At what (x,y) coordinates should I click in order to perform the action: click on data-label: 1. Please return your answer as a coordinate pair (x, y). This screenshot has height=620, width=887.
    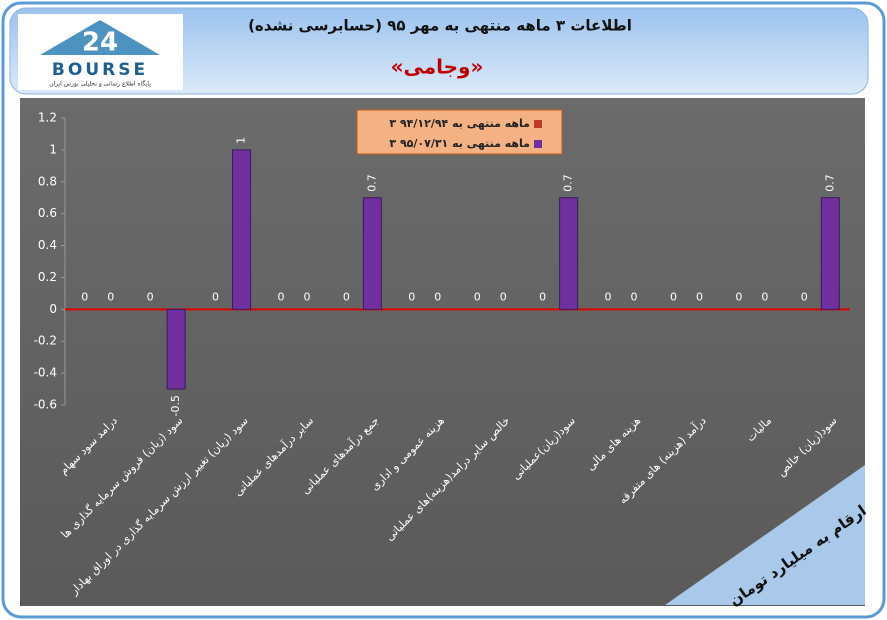
    Looking at the image, I should click on (241, 140).